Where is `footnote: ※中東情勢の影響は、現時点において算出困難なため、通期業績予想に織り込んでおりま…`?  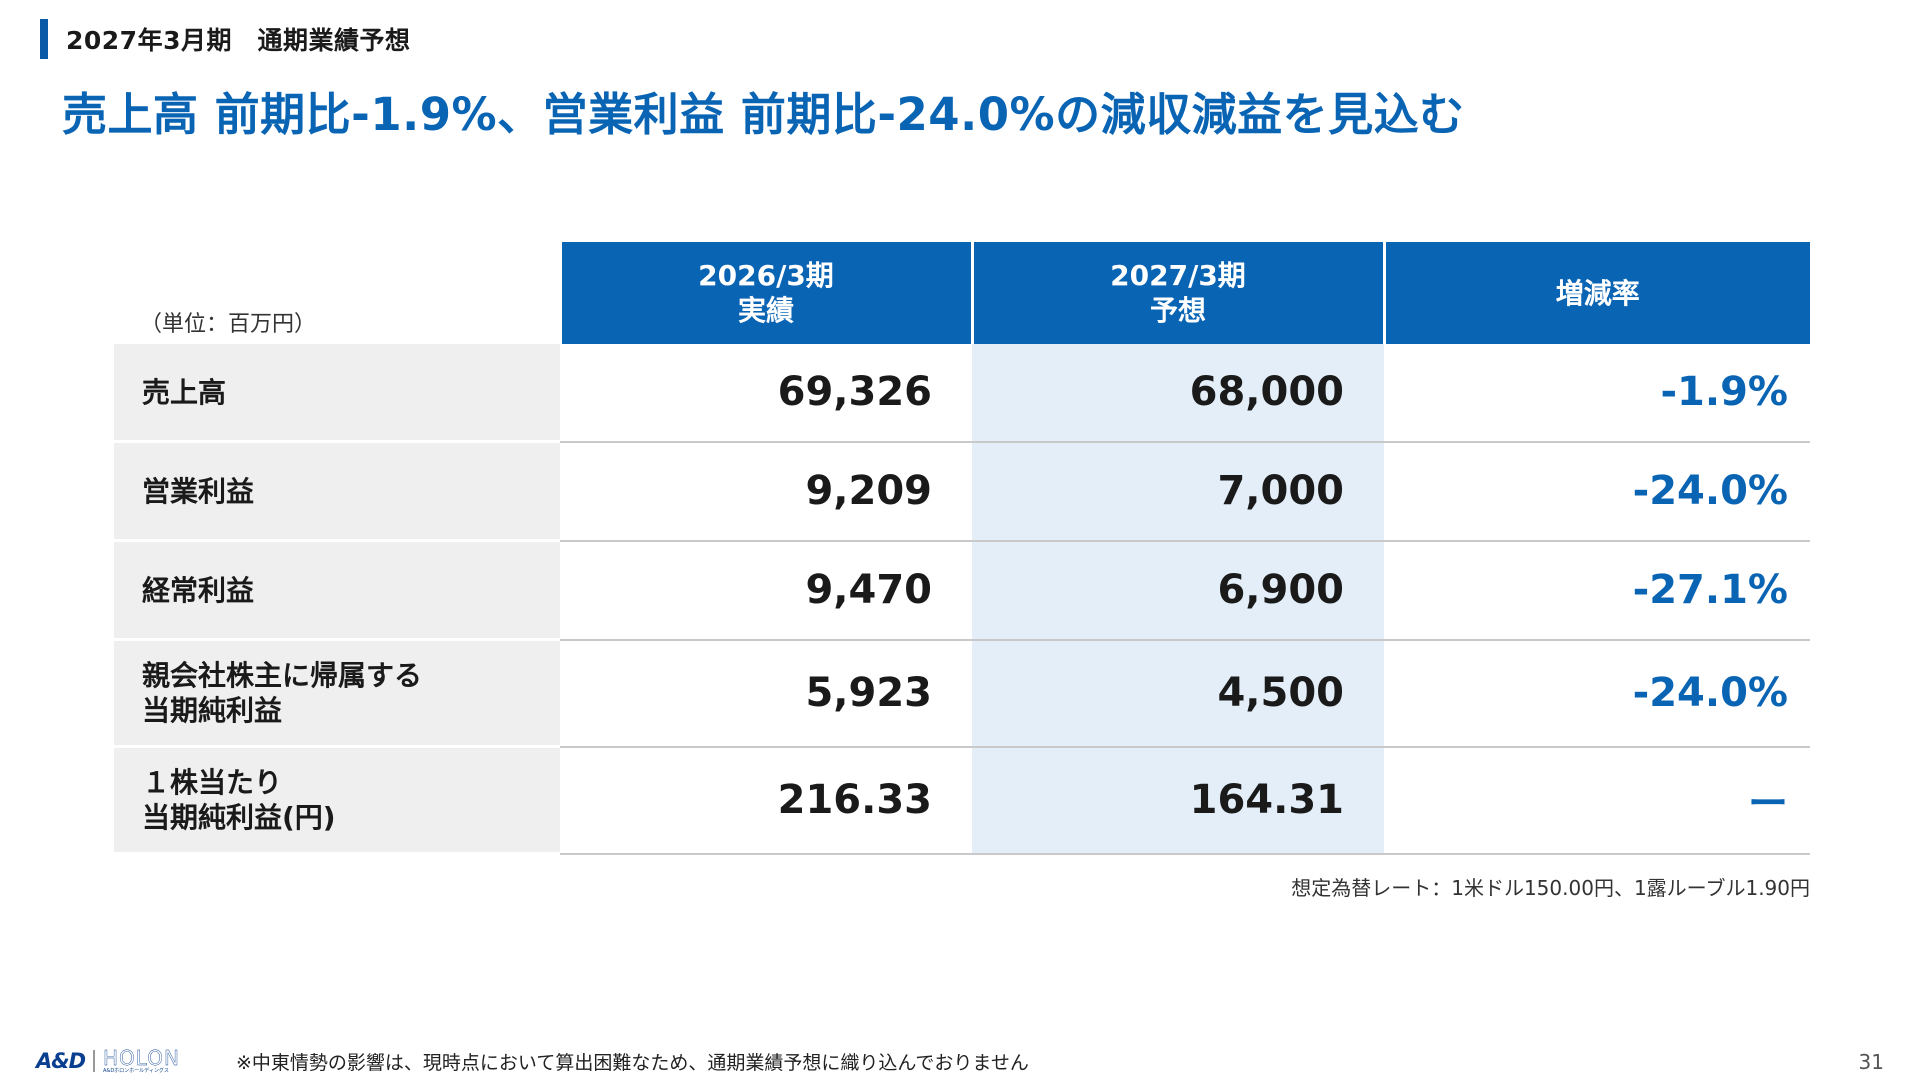
footnote: ※中東情勢の影響は、現時点において算出困難なため、通期業績予想に織り込んでおりま… is located at coordinates (632, 1063).